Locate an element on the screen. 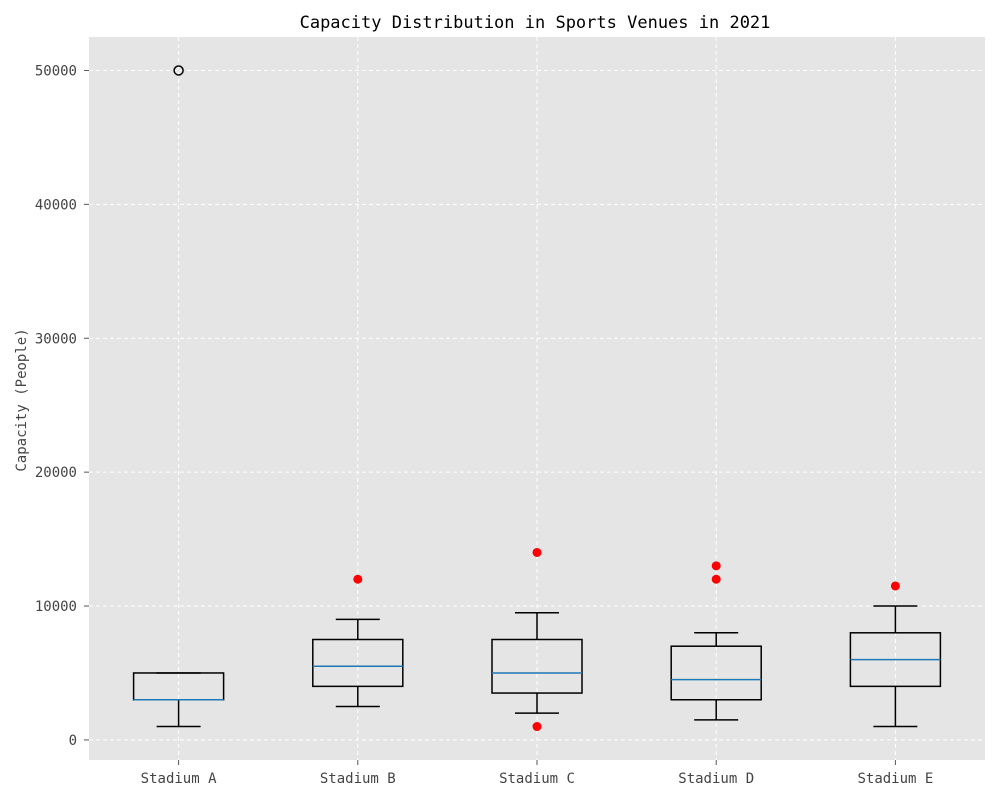 Image resolution: width=1000 pixels, height=800 pixels. y-axis-ticks: 0 10000 20000 30000 40000 50000 is located at coordinates (62, 406).